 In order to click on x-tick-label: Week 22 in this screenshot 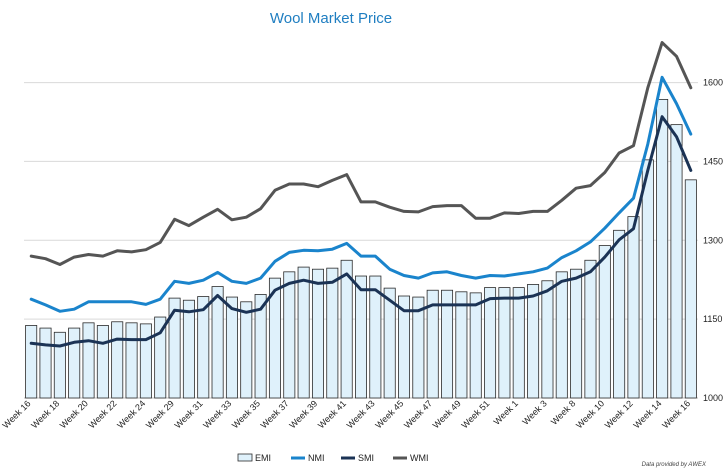, I will do `click(103, 414)`.